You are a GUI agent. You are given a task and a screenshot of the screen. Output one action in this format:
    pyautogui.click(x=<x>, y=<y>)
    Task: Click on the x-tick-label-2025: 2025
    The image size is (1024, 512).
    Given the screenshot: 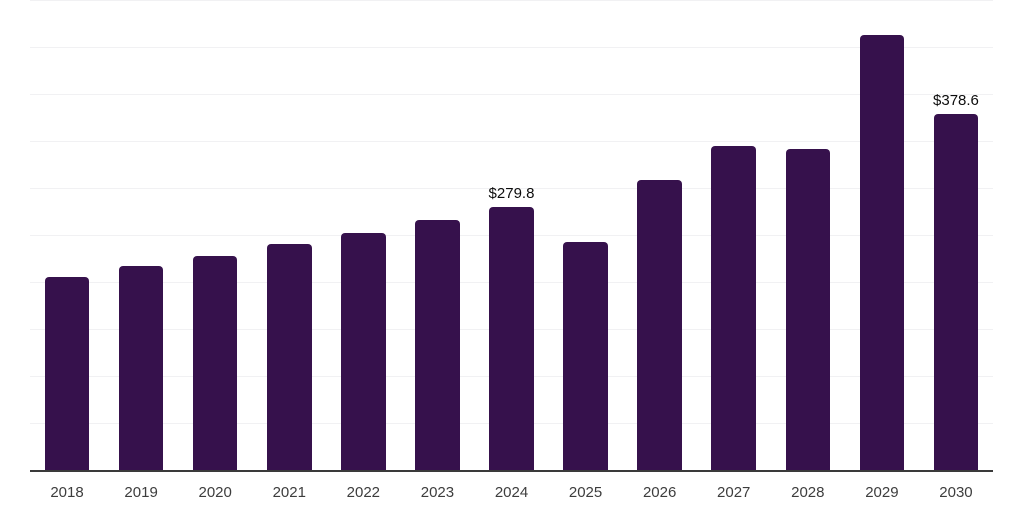 What is the action you would take?
    pyautogui.click(x=585, y=492)
    